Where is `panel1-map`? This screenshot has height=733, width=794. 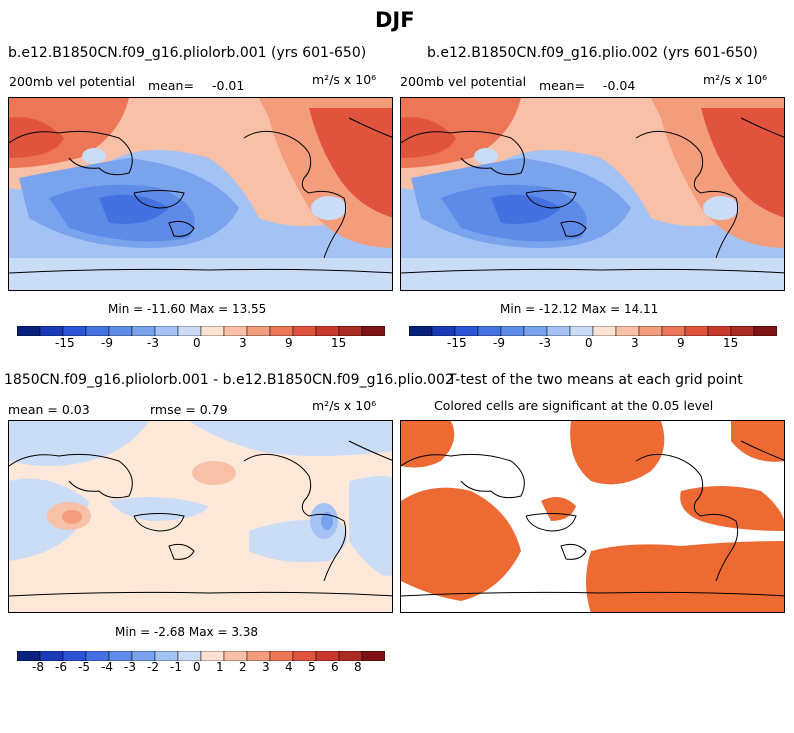 panel1-map is located at coordinates (200, 194).